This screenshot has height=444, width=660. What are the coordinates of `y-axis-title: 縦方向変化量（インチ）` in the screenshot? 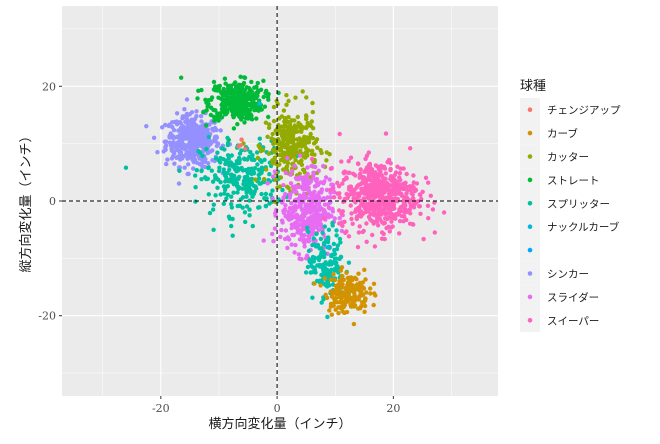 It's located at (26, 200).